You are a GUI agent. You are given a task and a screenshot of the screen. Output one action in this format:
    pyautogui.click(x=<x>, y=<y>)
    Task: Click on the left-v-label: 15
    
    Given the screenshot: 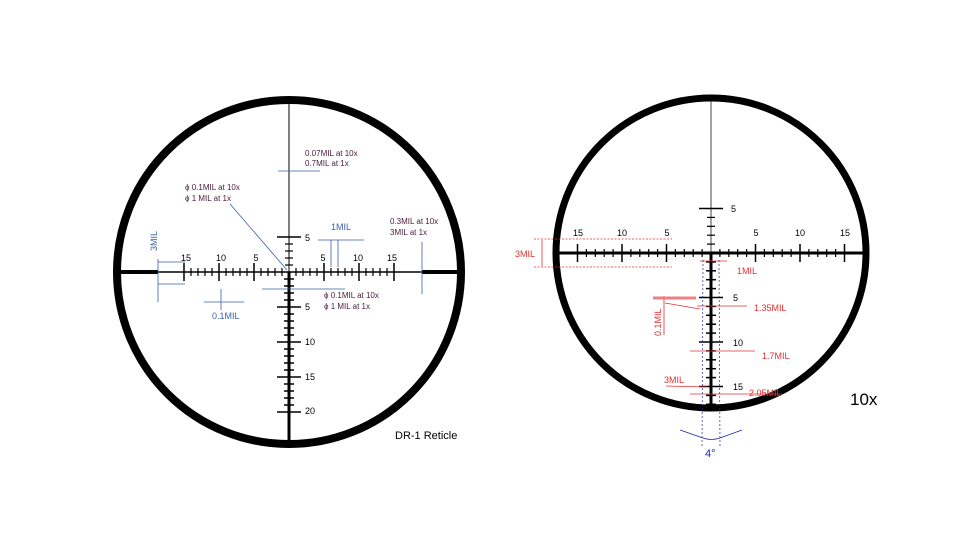 What is the action you would take?
    pyautogui.click(x=310, y=377)
    